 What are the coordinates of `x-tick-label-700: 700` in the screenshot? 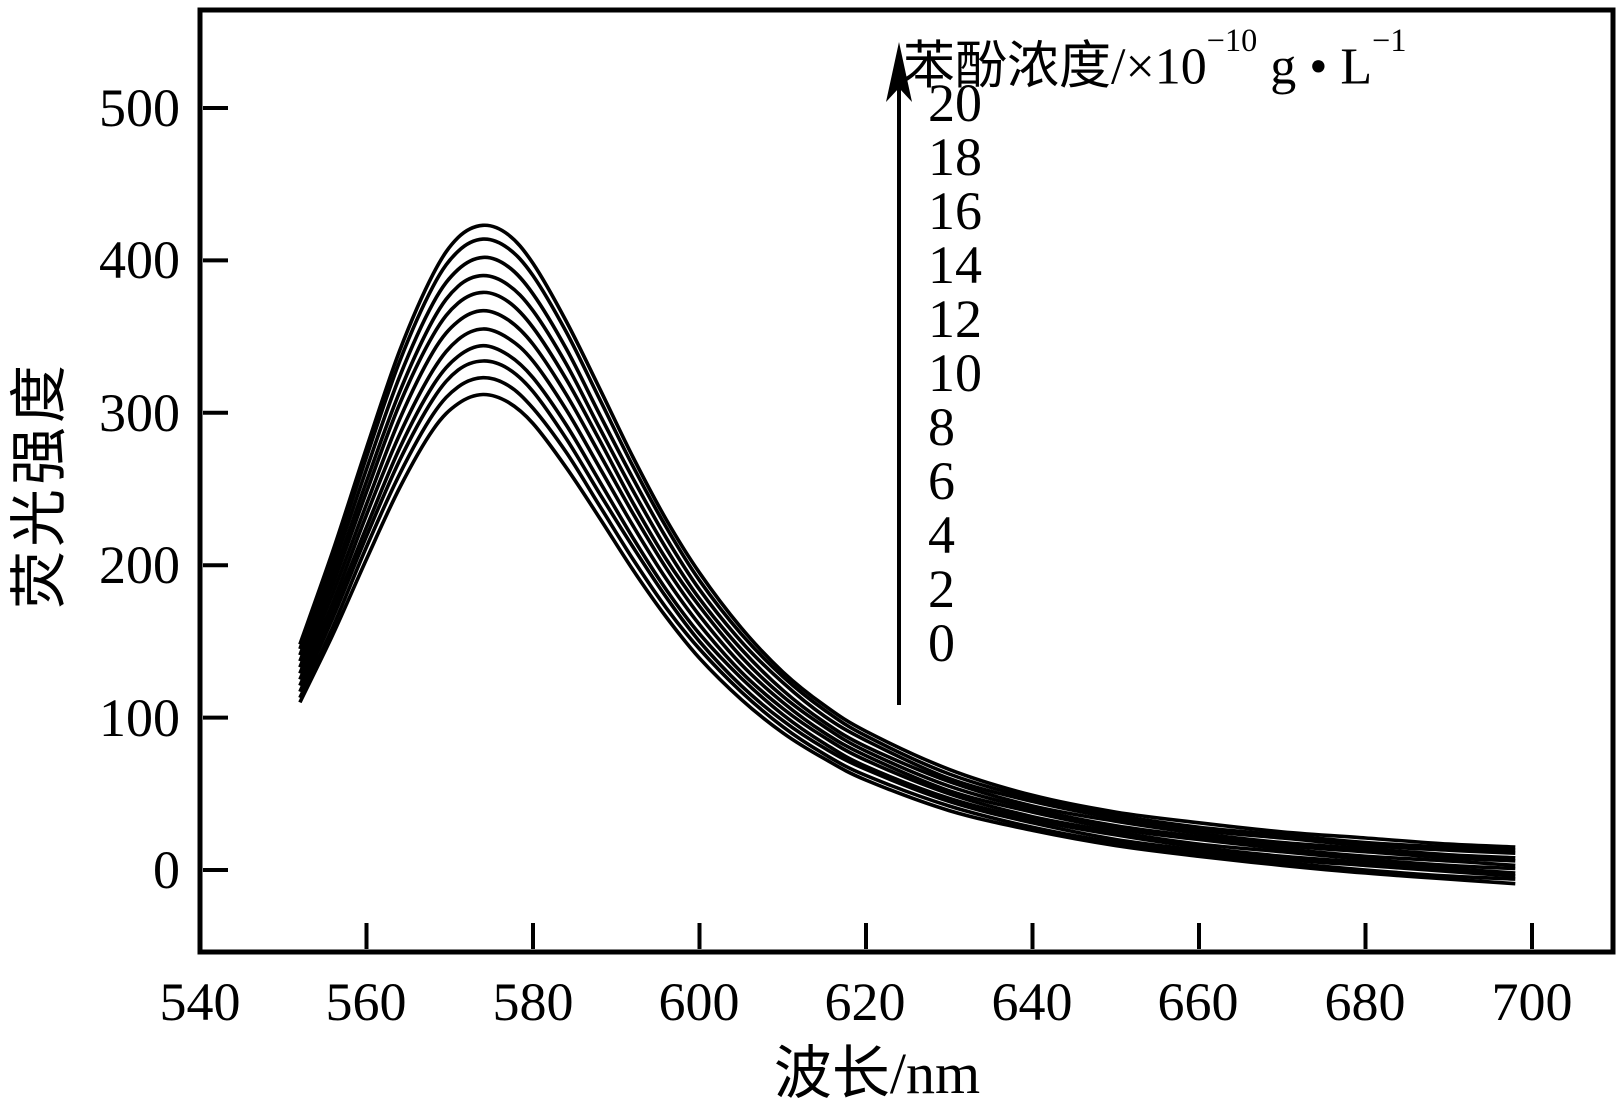 It's located at (1532, 1002).